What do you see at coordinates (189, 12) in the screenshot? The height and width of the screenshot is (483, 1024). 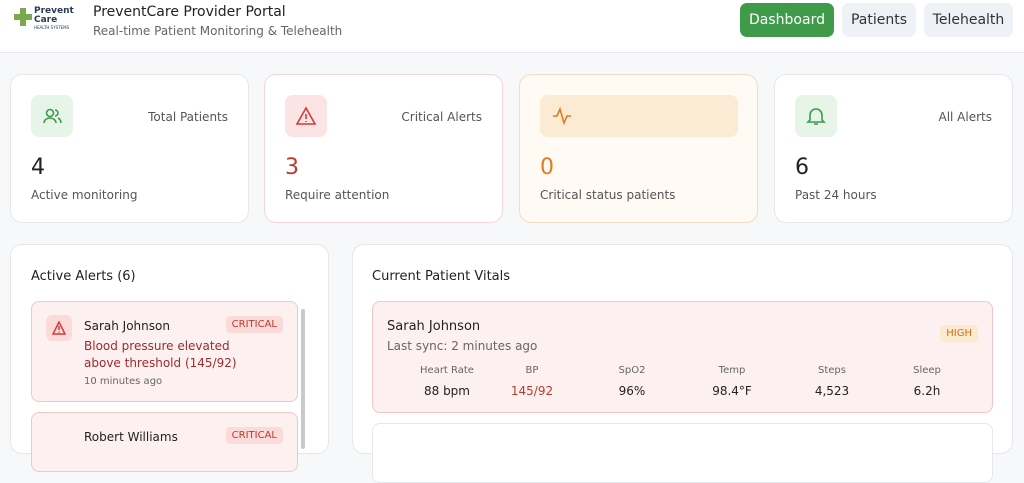 I see `title: PreventCare Provider Portal` at bounding box center [189, 12].